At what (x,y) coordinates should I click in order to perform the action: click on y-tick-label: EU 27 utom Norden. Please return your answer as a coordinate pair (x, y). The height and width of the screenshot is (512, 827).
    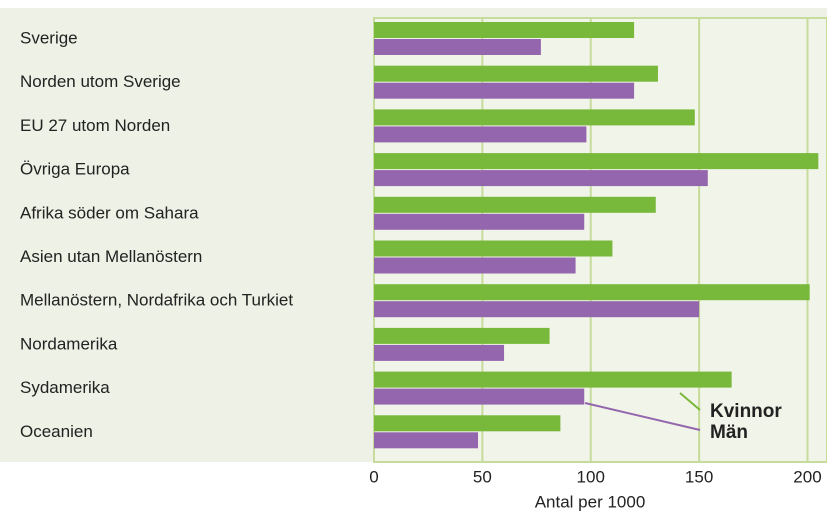
    Looking at the image, I should click on (95, 125).